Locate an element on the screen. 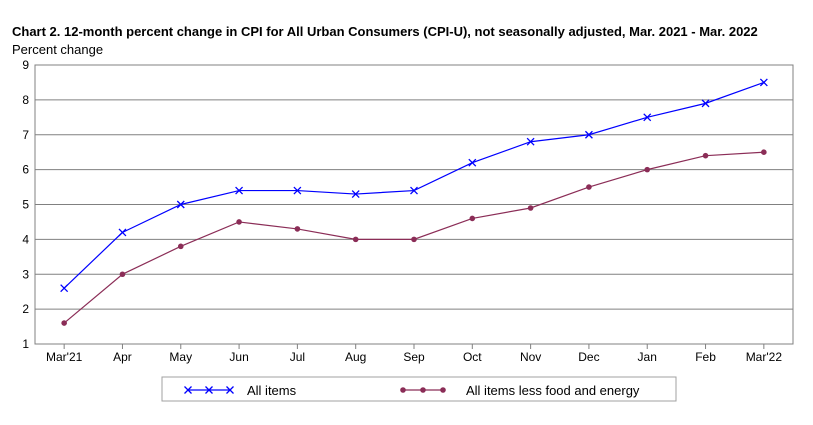 Image resolution: width=813 pixels, height=425 pixels. x-tick-label: Dec is located at coordinates (588, 357).